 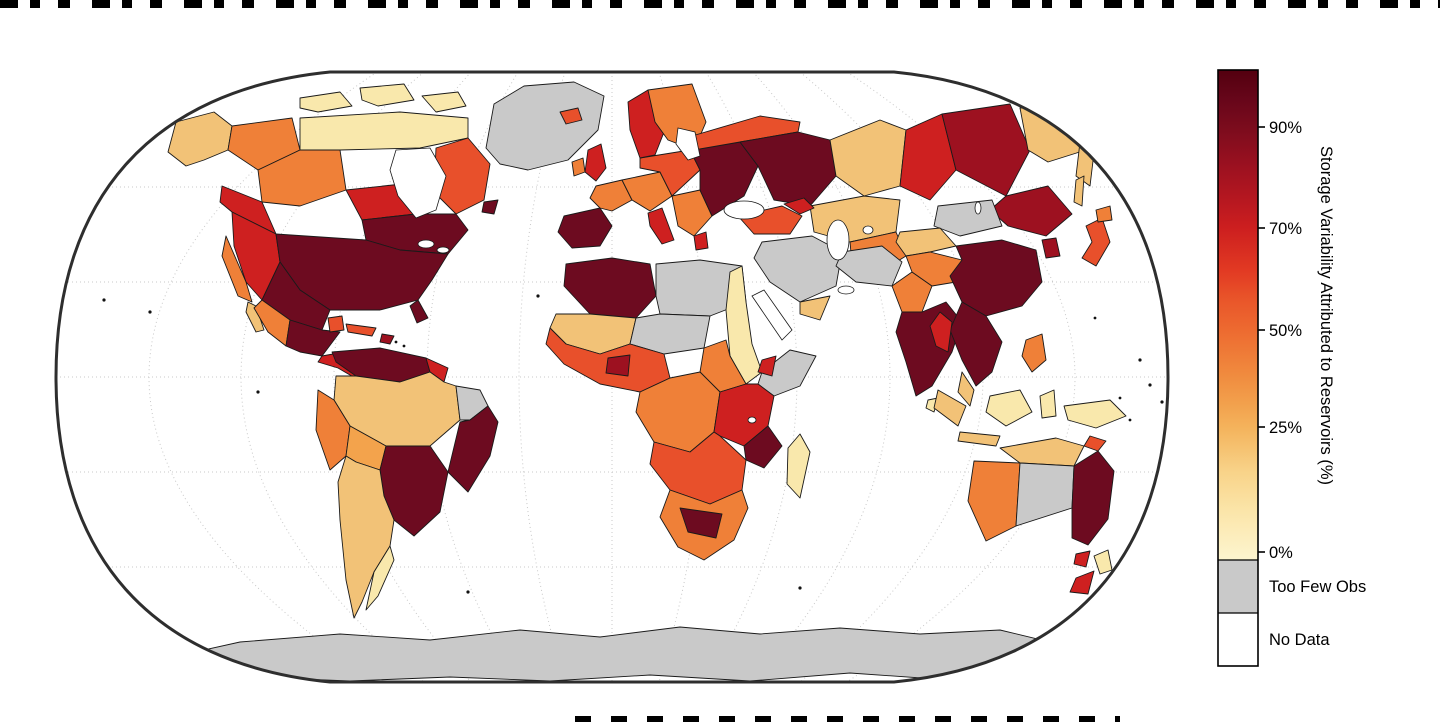 What do you see at coordinates (763, 447) in the screenshot?
I see `basin-tanzania` at bounding box center [763, 447].